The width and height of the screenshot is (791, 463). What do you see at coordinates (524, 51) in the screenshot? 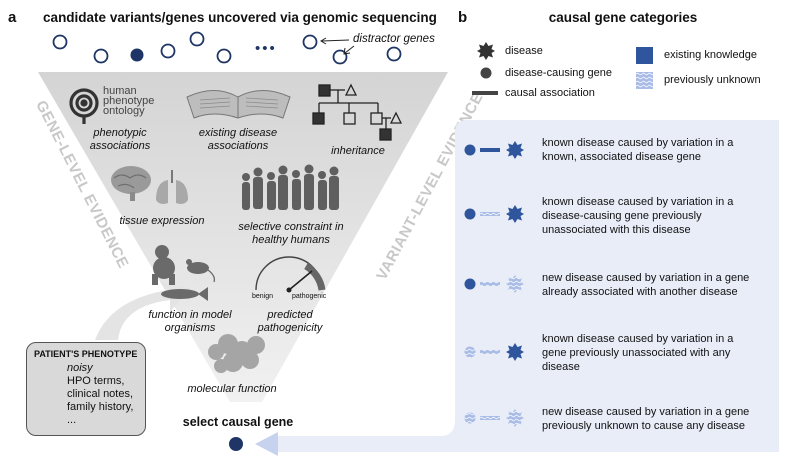
I see `legend-disease-label: disease` at bounding box center [524, 51].